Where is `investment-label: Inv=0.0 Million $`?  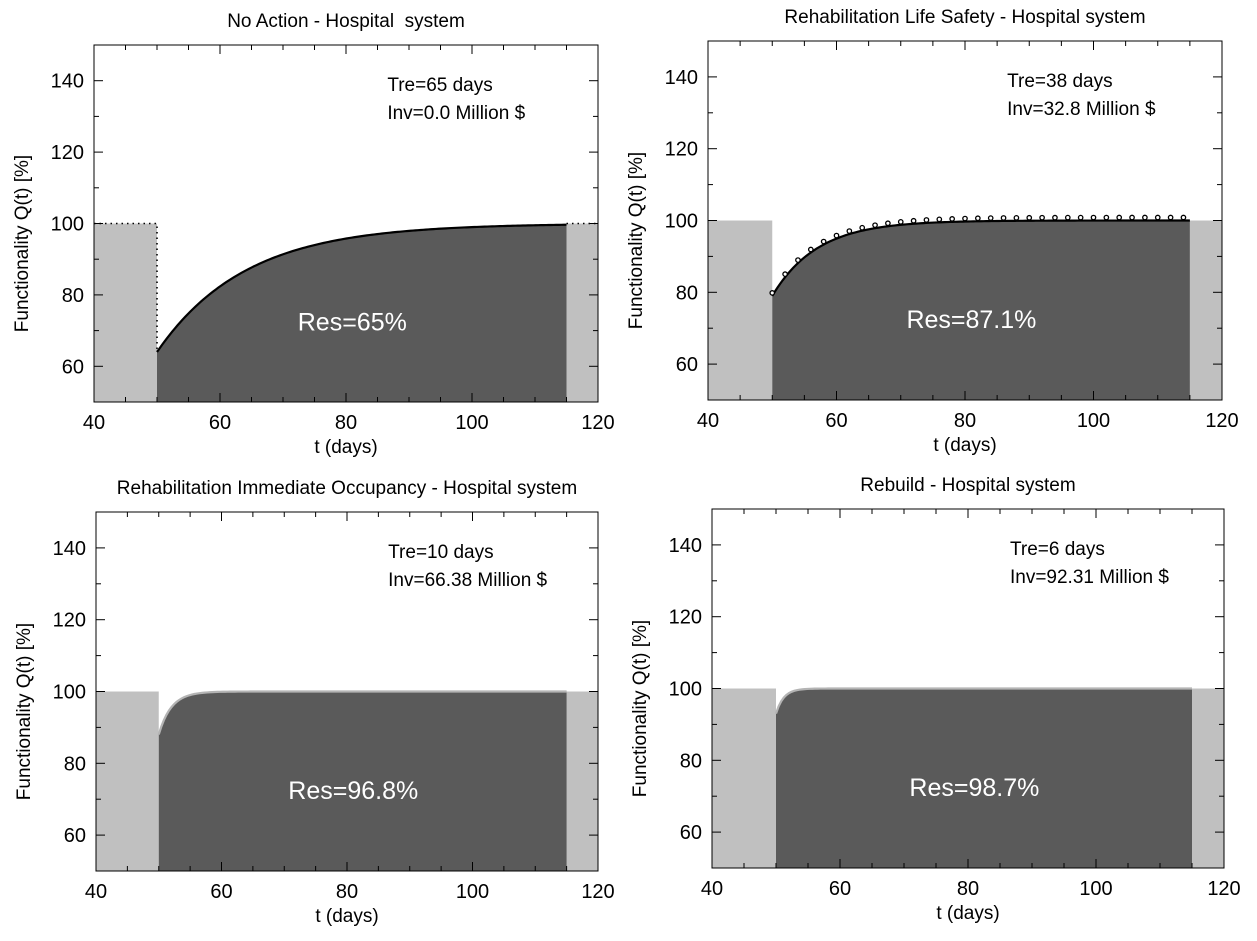
investment-label: Inv=0.0 Million $ is located at coordinates (456, 113).